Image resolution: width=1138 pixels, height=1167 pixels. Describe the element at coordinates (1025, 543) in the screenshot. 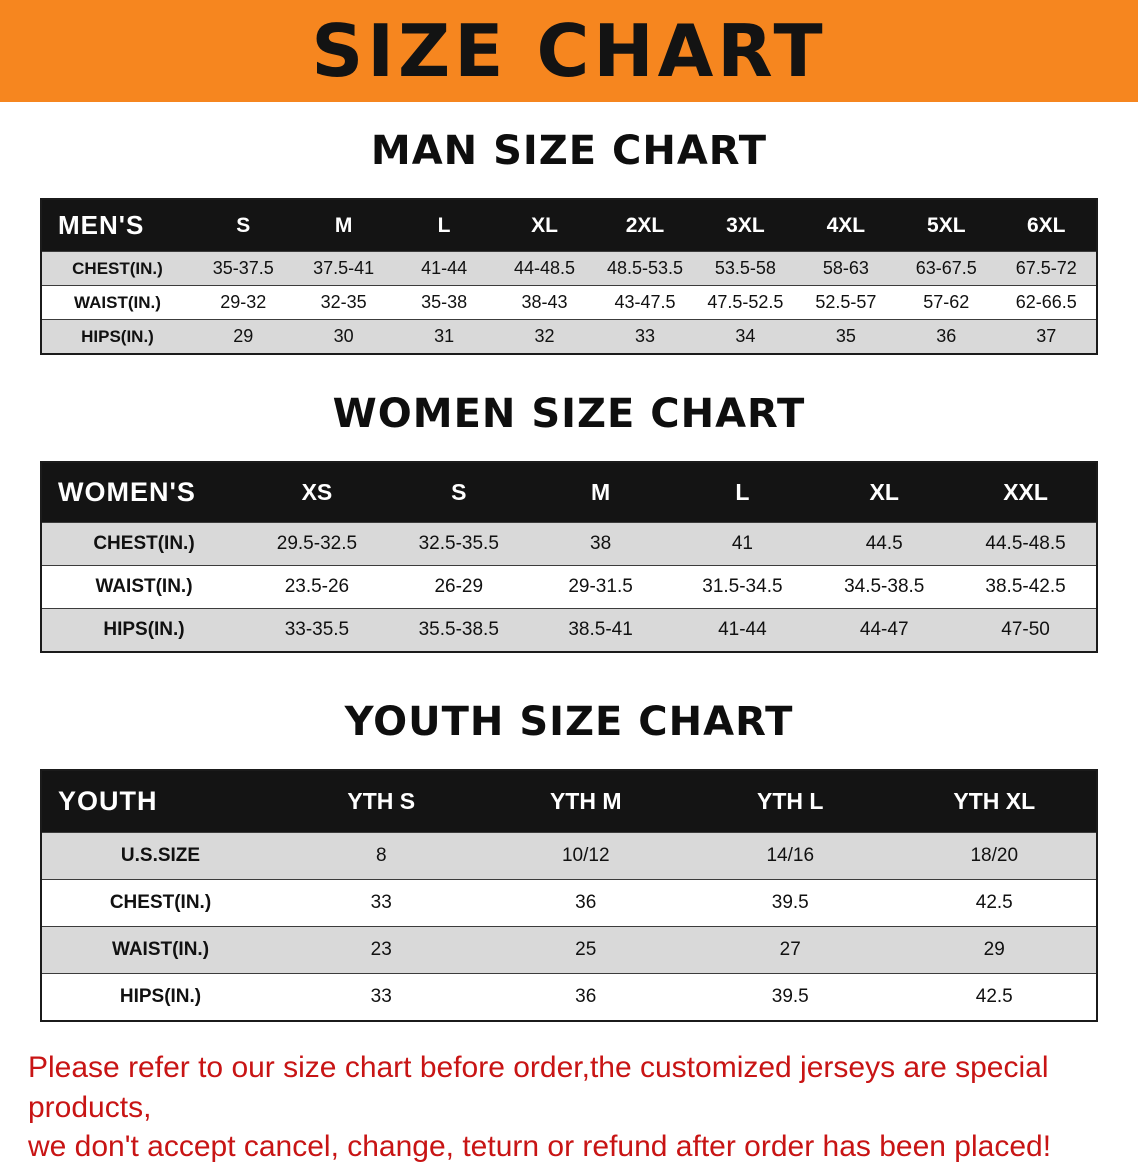

I see `size-value-cell: 44.5-48.5` at that location.